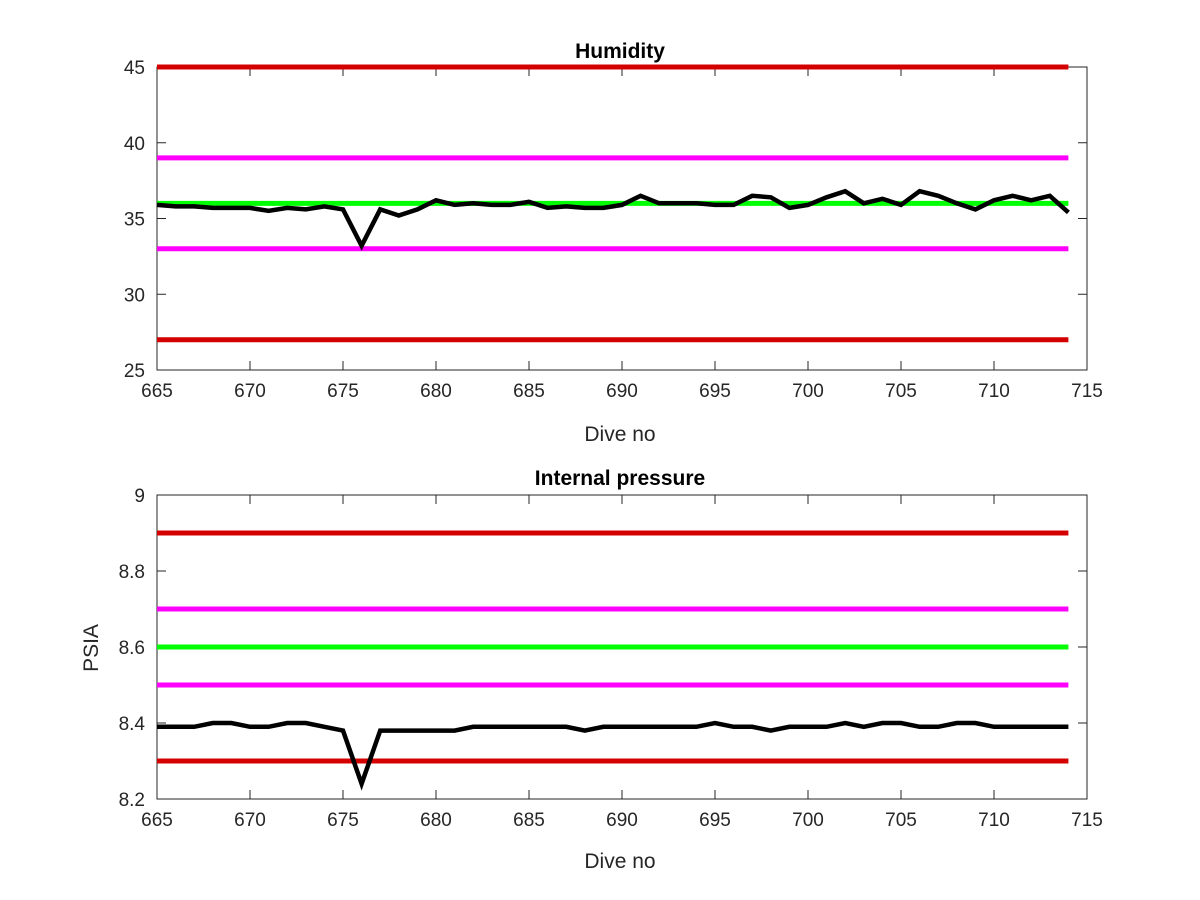 The width and height of the screenshot is (1200, 900). What do you see at coordinates (620, 478) in the screenshot?
I see `chart-title: Internal pressure` at bounding box center [620, 478].